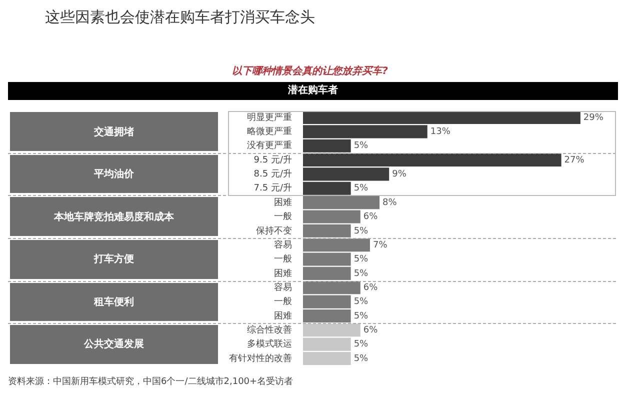 This screenshot has height=393, width=620. What do you see at coordinates (269, 146) in the screenshot?
I see `y-tick-label: 没有更严重` at bounding box center [269, 146].